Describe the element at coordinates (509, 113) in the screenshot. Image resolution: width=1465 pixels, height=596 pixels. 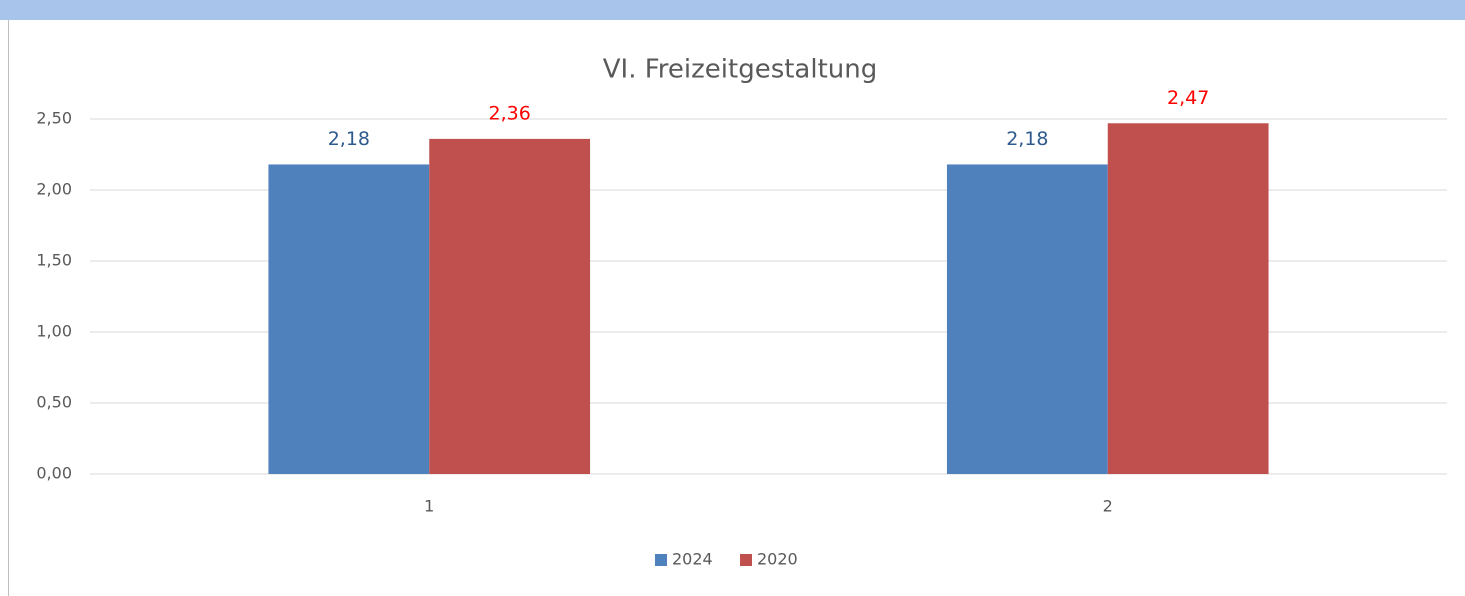
I see `data-label: 2,36` at that location.